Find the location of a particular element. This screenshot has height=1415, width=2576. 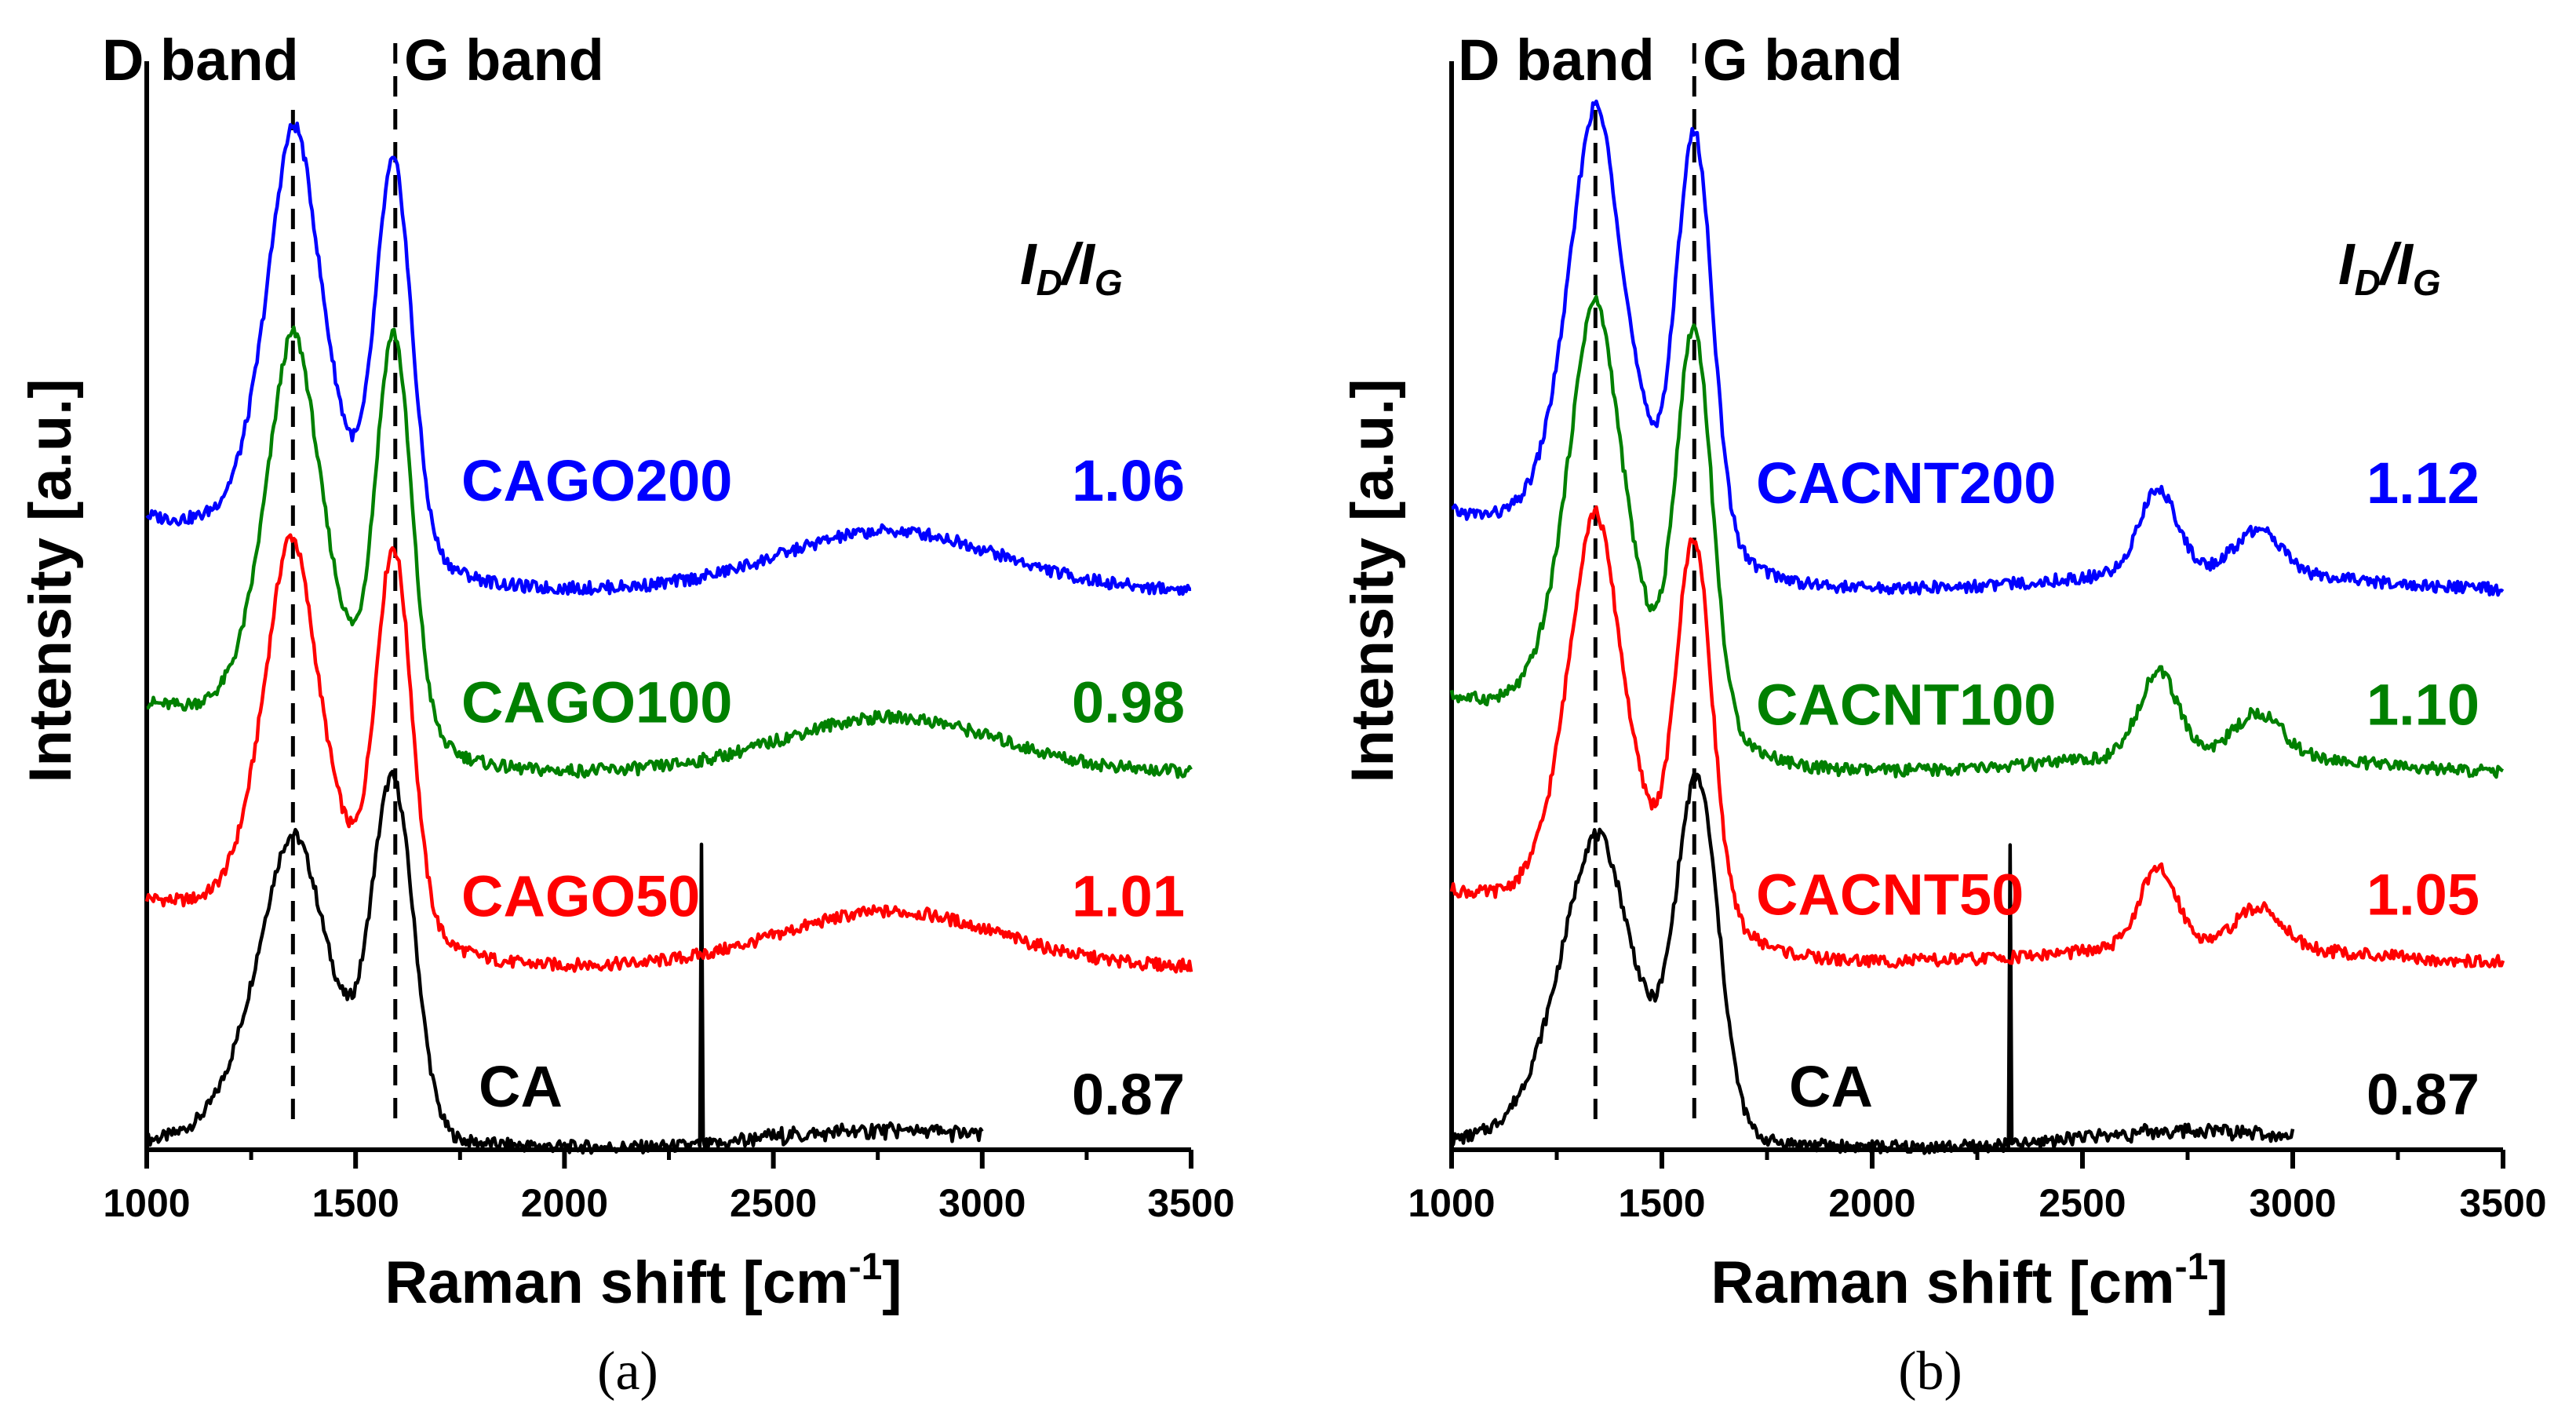

series-line-cago50 is located at coordinates (668, 753).